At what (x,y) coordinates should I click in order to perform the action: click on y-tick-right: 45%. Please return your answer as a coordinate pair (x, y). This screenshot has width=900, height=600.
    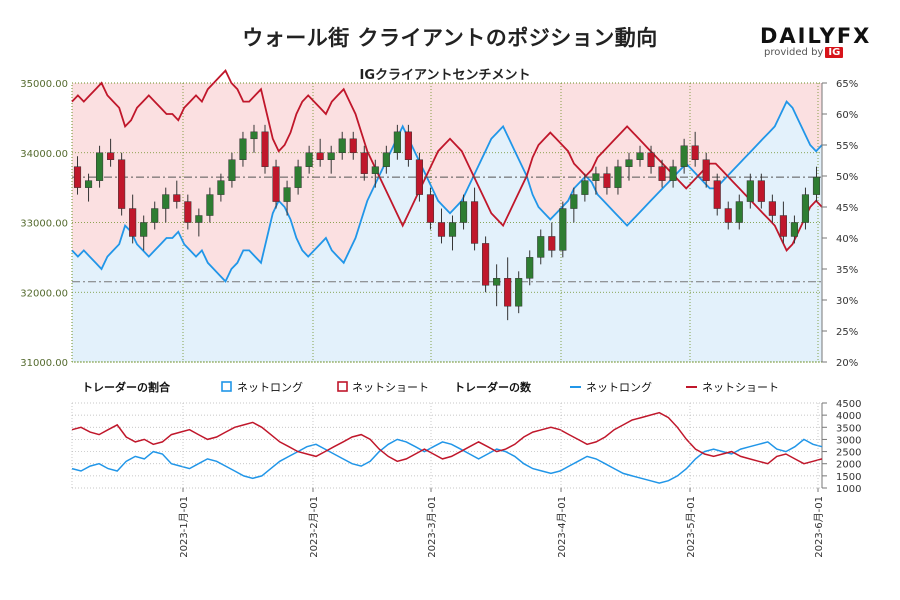
    Looking at the image, I should click on (847, 208).